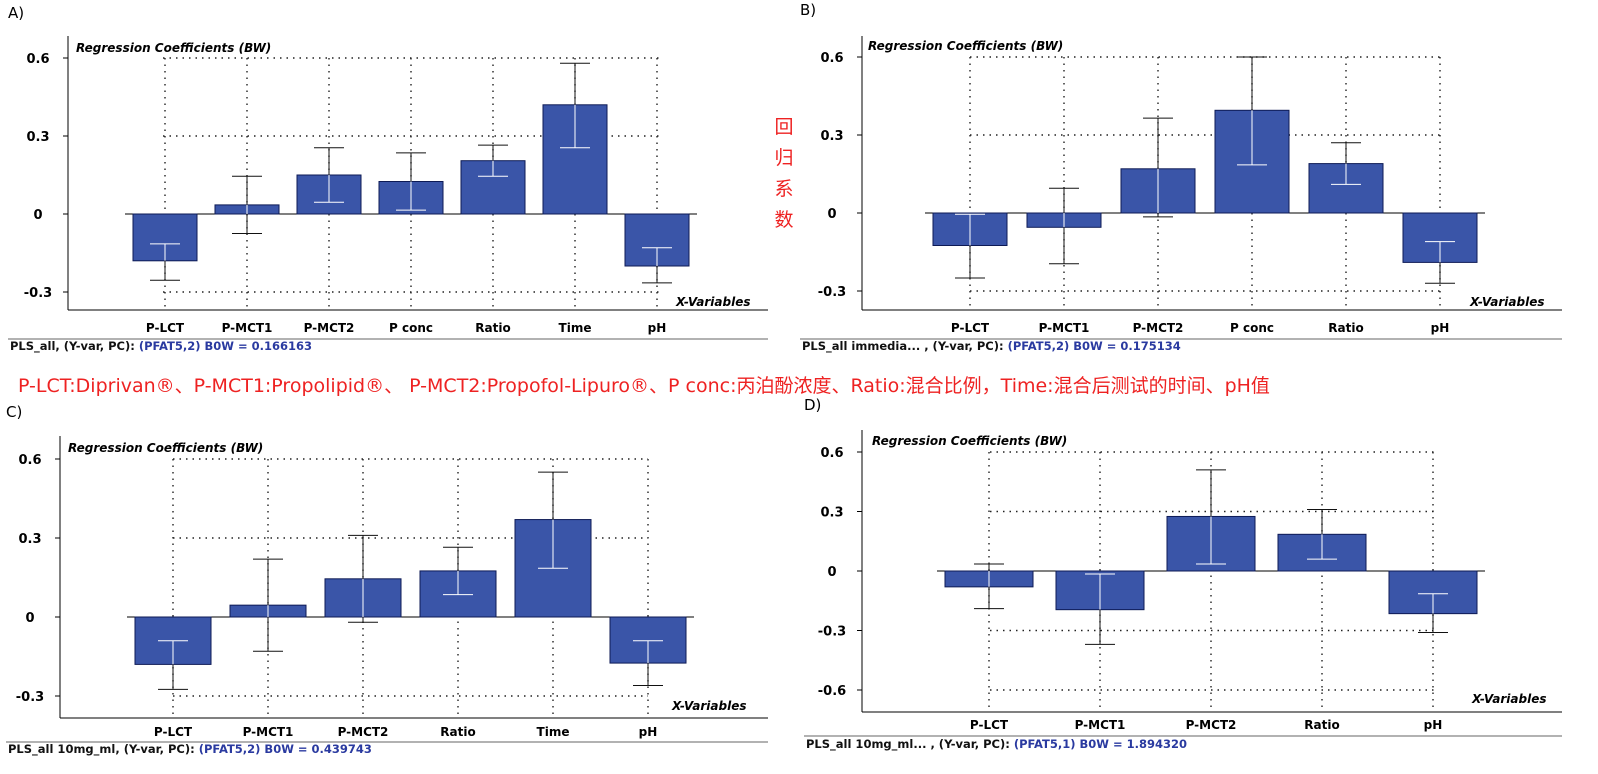 This screenshot has width=1598, height=774. I want to click on footer-value: (PFAT5,1) B0W = 1.894320, so click(1100, 744).